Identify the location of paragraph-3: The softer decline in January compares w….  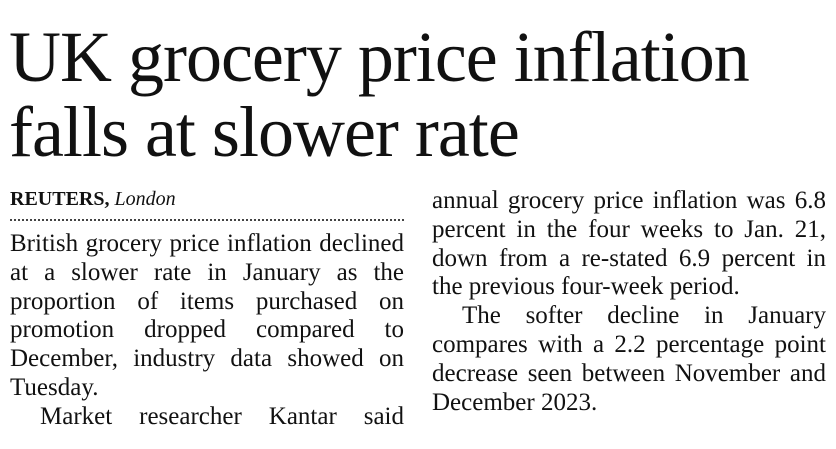
(629, 359).